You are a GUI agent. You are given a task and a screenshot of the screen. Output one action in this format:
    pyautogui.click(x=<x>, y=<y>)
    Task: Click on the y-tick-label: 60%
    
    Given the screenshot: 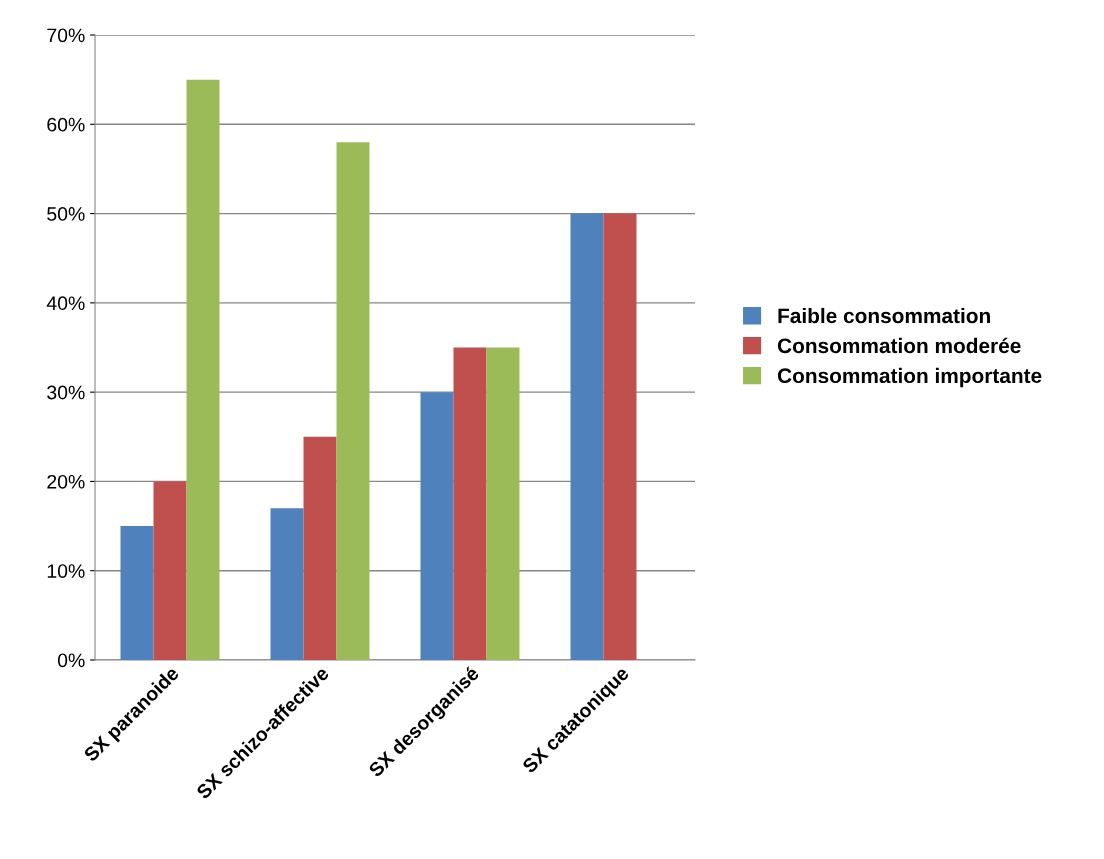 What is the action you would take?
    pyautogui.click(x=66, y=124)
    